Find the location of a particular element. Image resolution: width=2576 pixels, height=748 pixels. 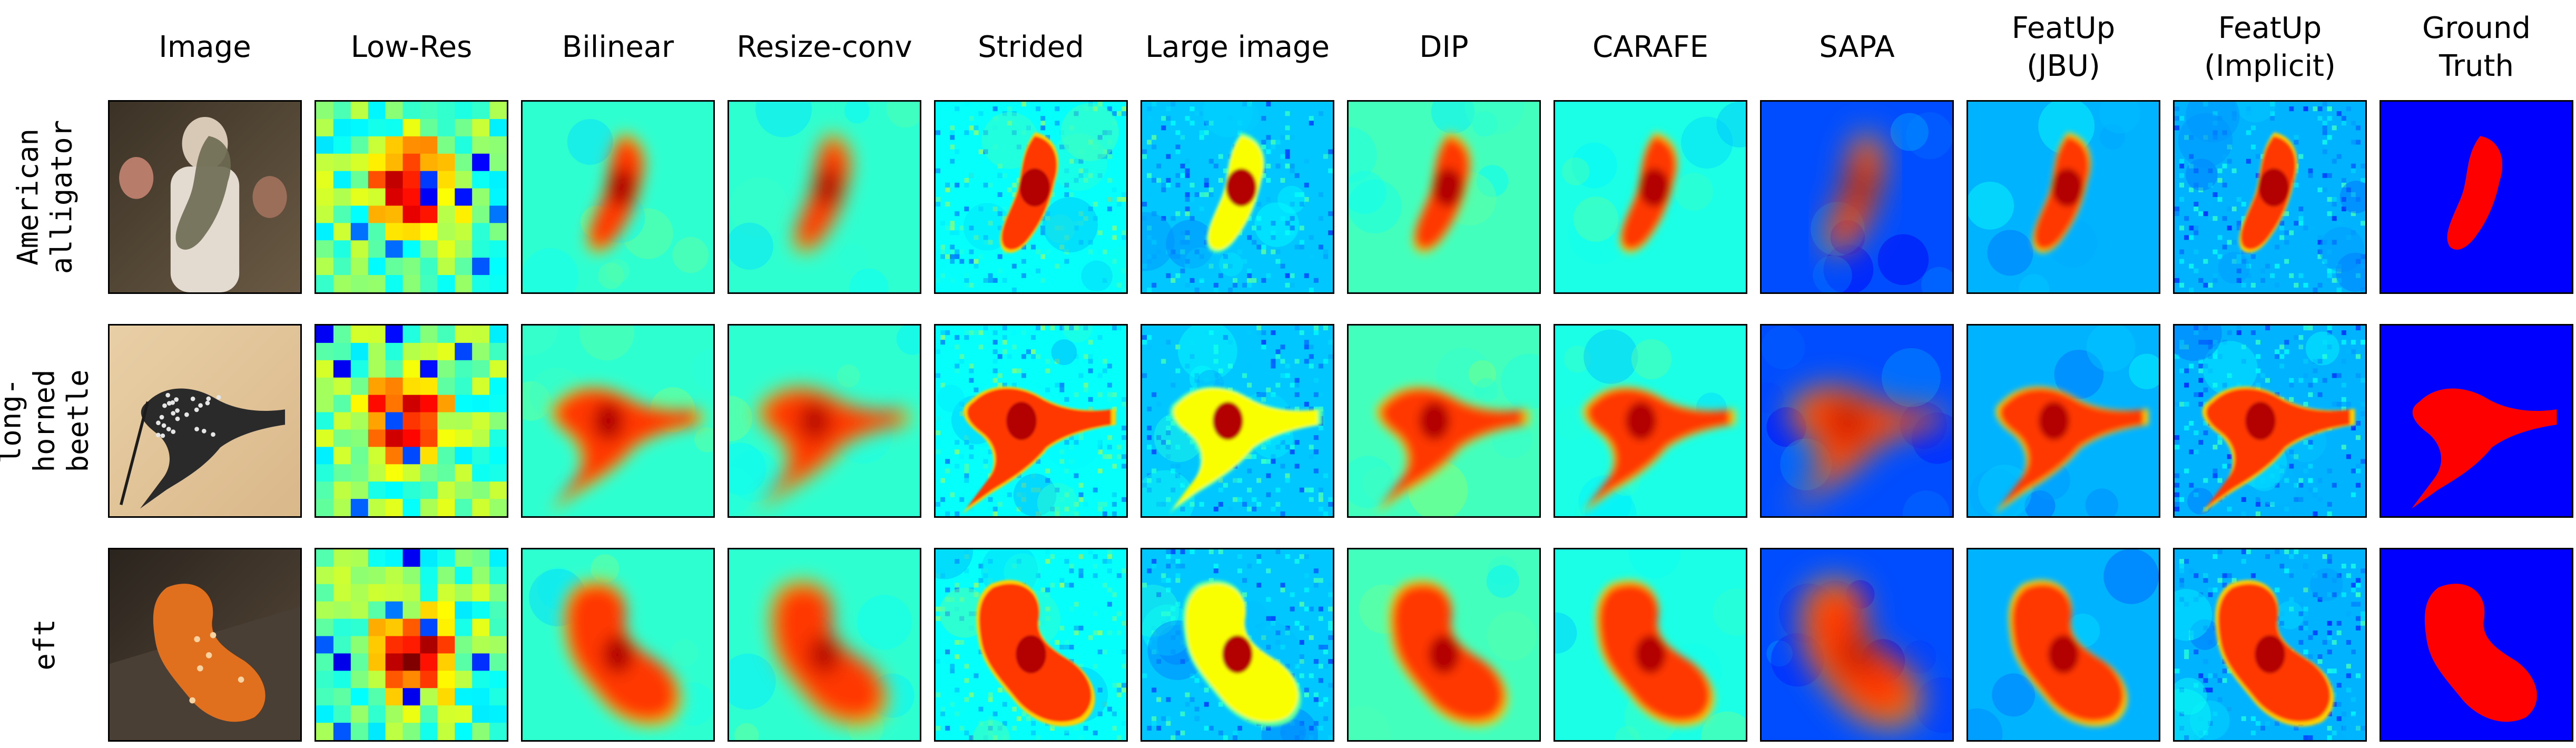

row-label-beetle: long-horned beetle is located at coordinates (48, 421).